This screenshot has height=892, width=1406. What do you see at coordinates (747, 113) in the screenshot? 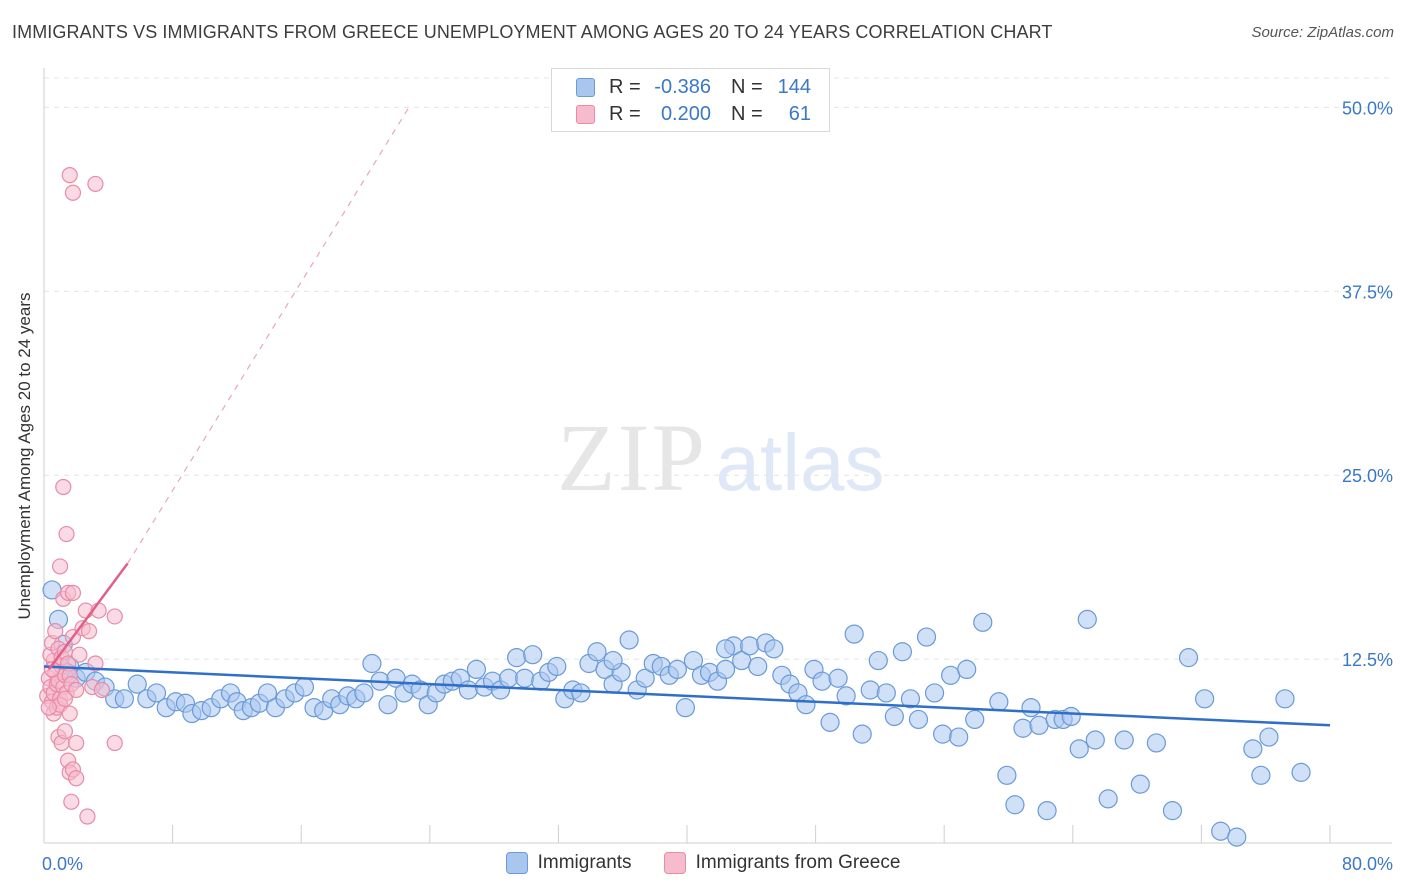
I see `legend-n-label: N =` at bounding box center [747, 113].